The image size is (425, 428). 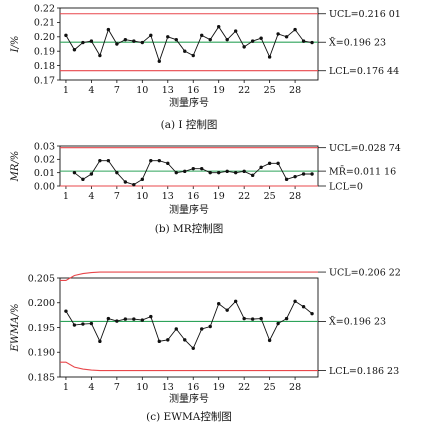 I want to click on y-tick-label: 0.195, so click(x=41, y=328).